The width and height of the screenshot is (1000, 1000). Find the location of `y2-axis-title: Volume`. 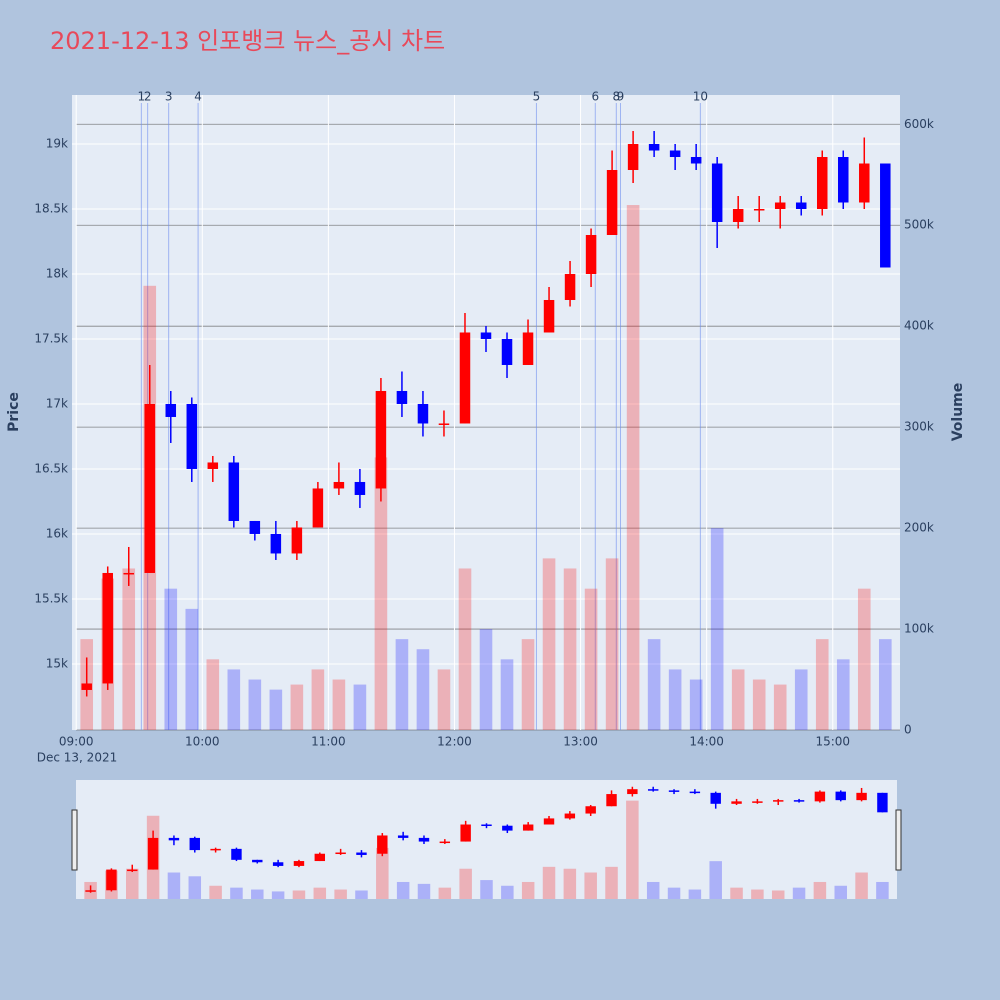

y2-axis-title: Volume is located at coordinates (958, 412).